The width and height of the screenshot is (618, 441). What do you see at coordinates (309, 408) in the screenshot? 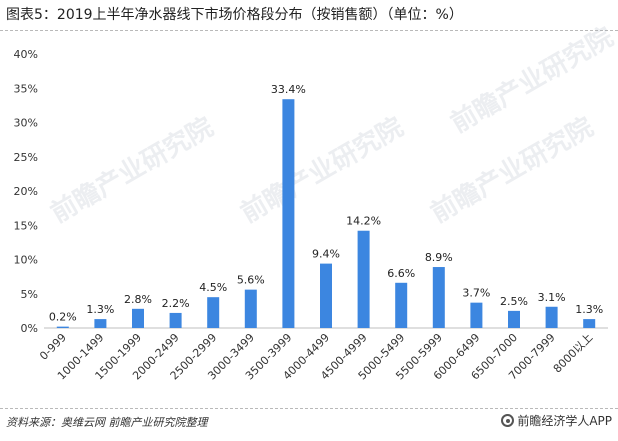
I see `footer-divider` at bounding box center [309, 408].